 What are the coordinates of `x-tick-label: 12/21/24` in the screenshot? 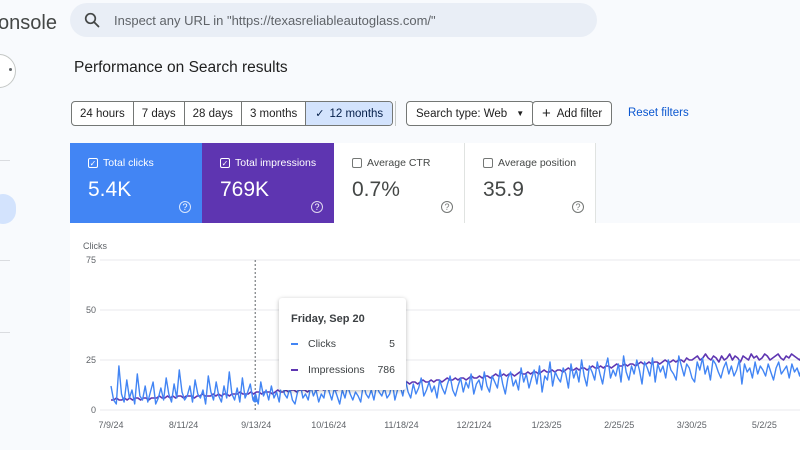 It's located at (473, 425).